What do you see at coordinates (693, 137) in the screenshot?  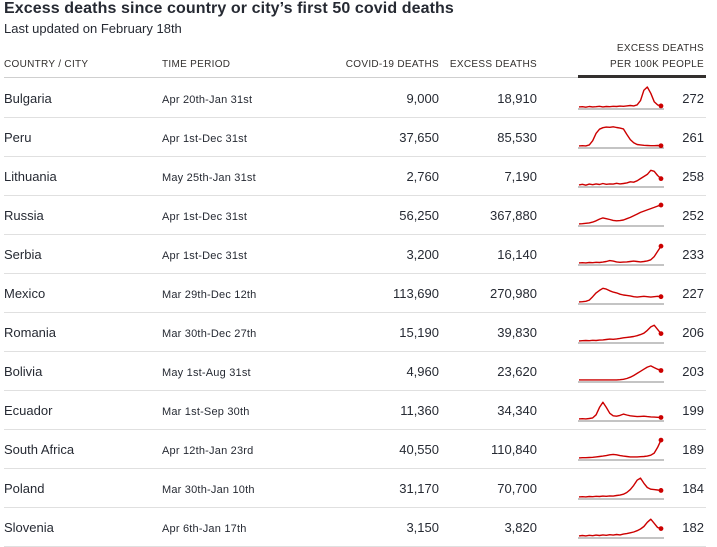 I see `excess-per-100k-value: 261` at bounding box center [693, 137].